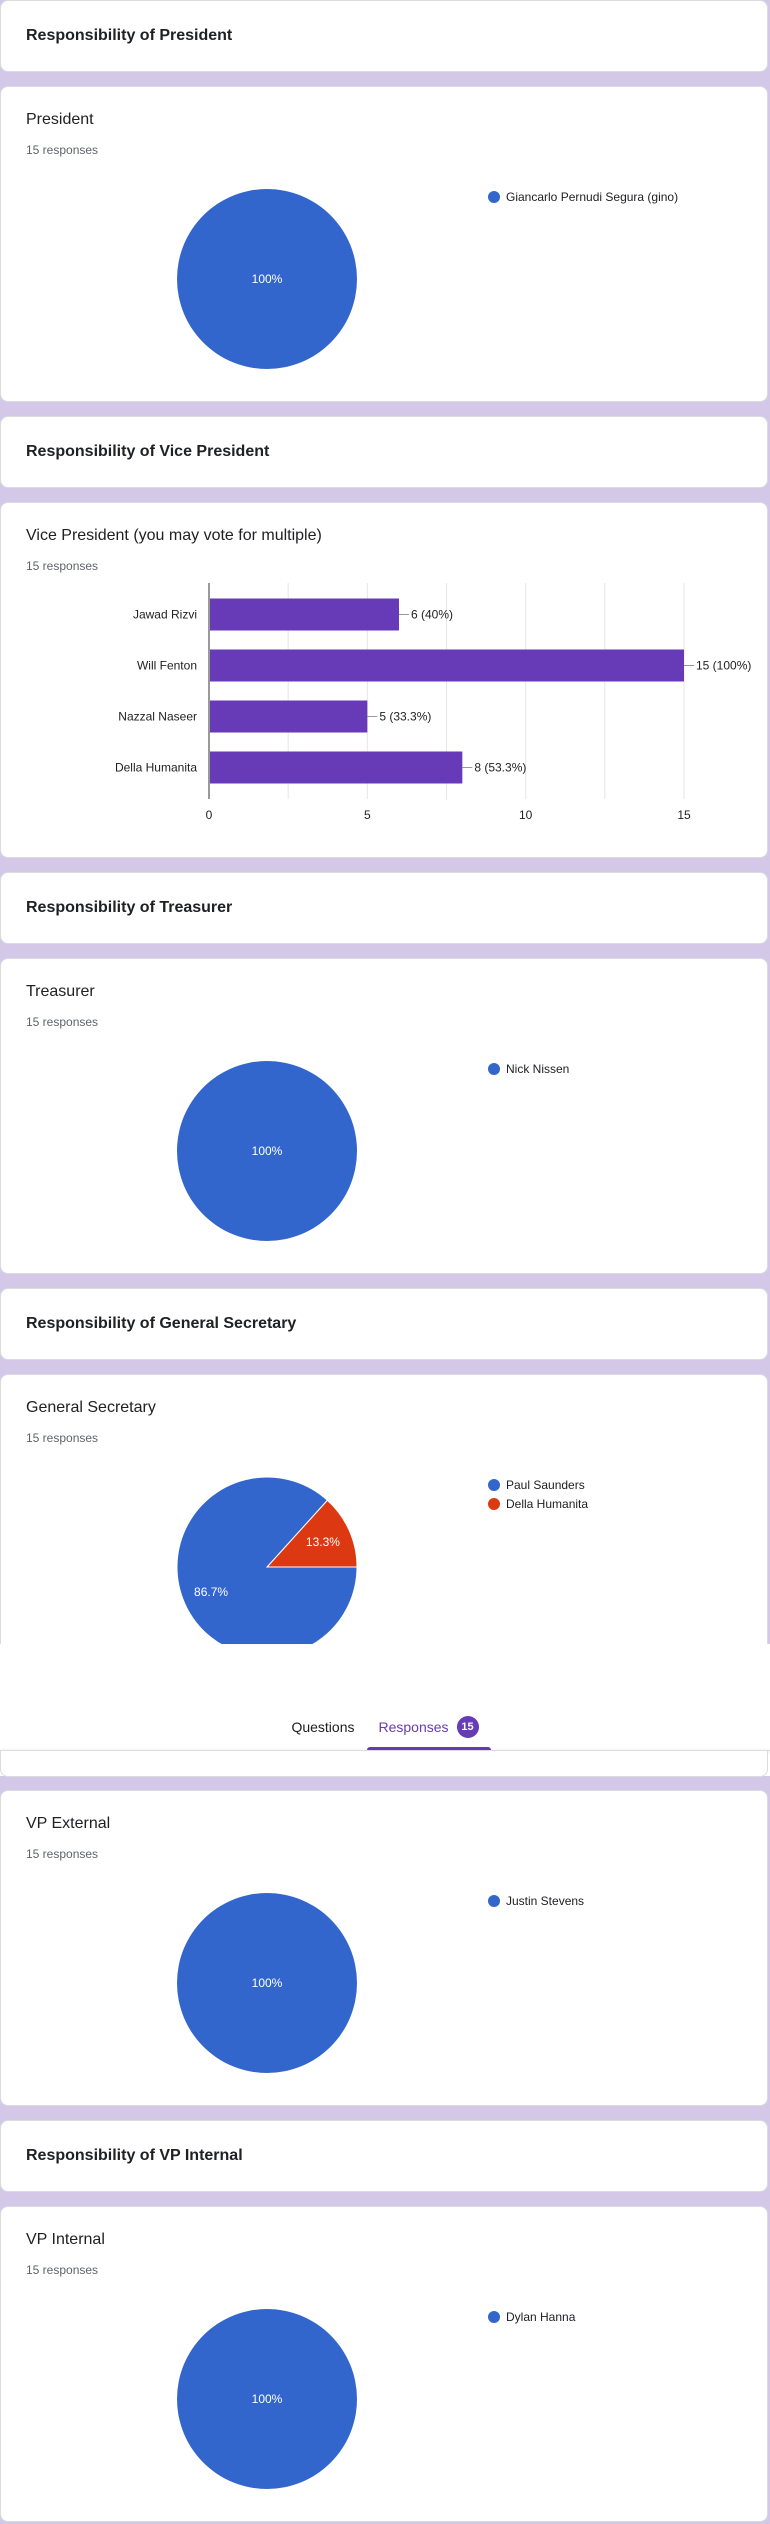  I want to click on section-header-treasurer: Responsibility of Treasurer, so click(384, 908).